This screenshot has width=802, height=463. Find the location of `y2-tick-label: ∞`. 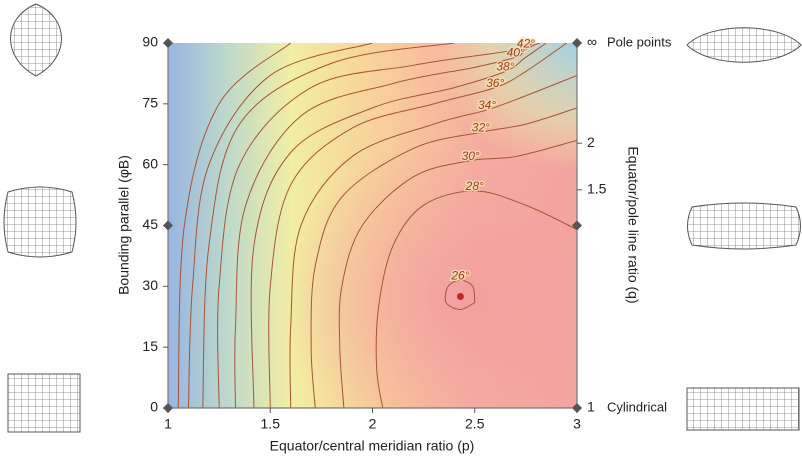

y2-tick-label: ∞ is located at coordinates (592, 42).